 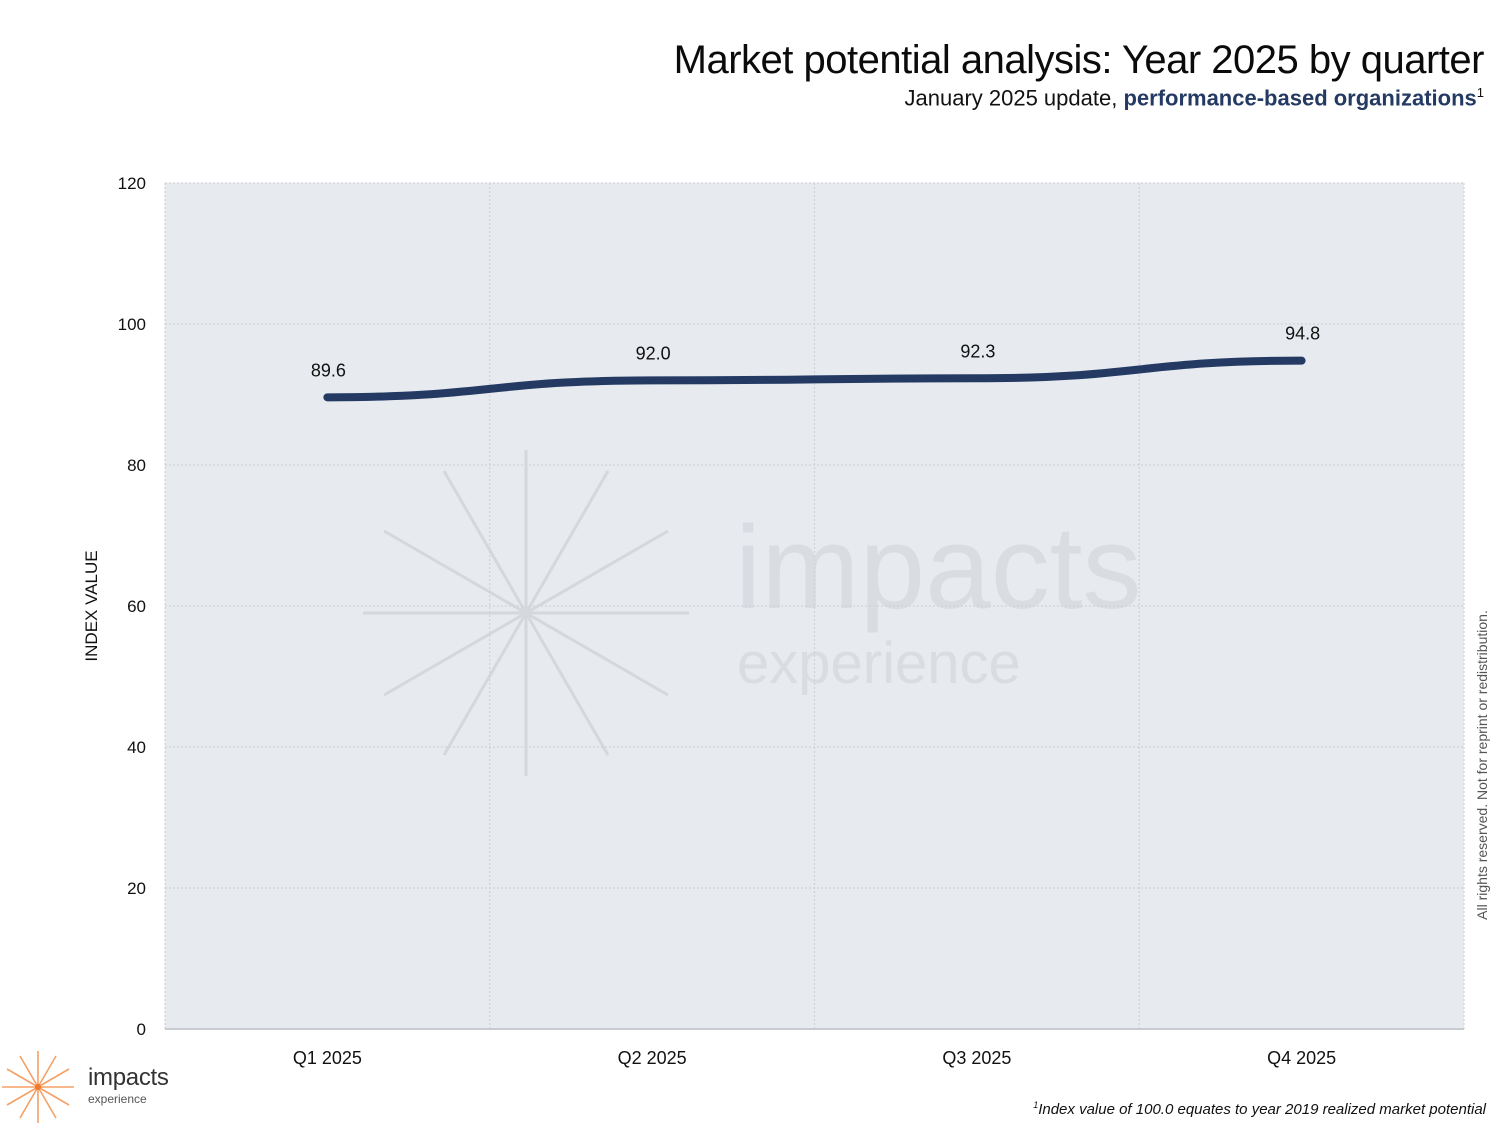 I want to click on logo-starburst-icon, so click(x=38, y=1087).